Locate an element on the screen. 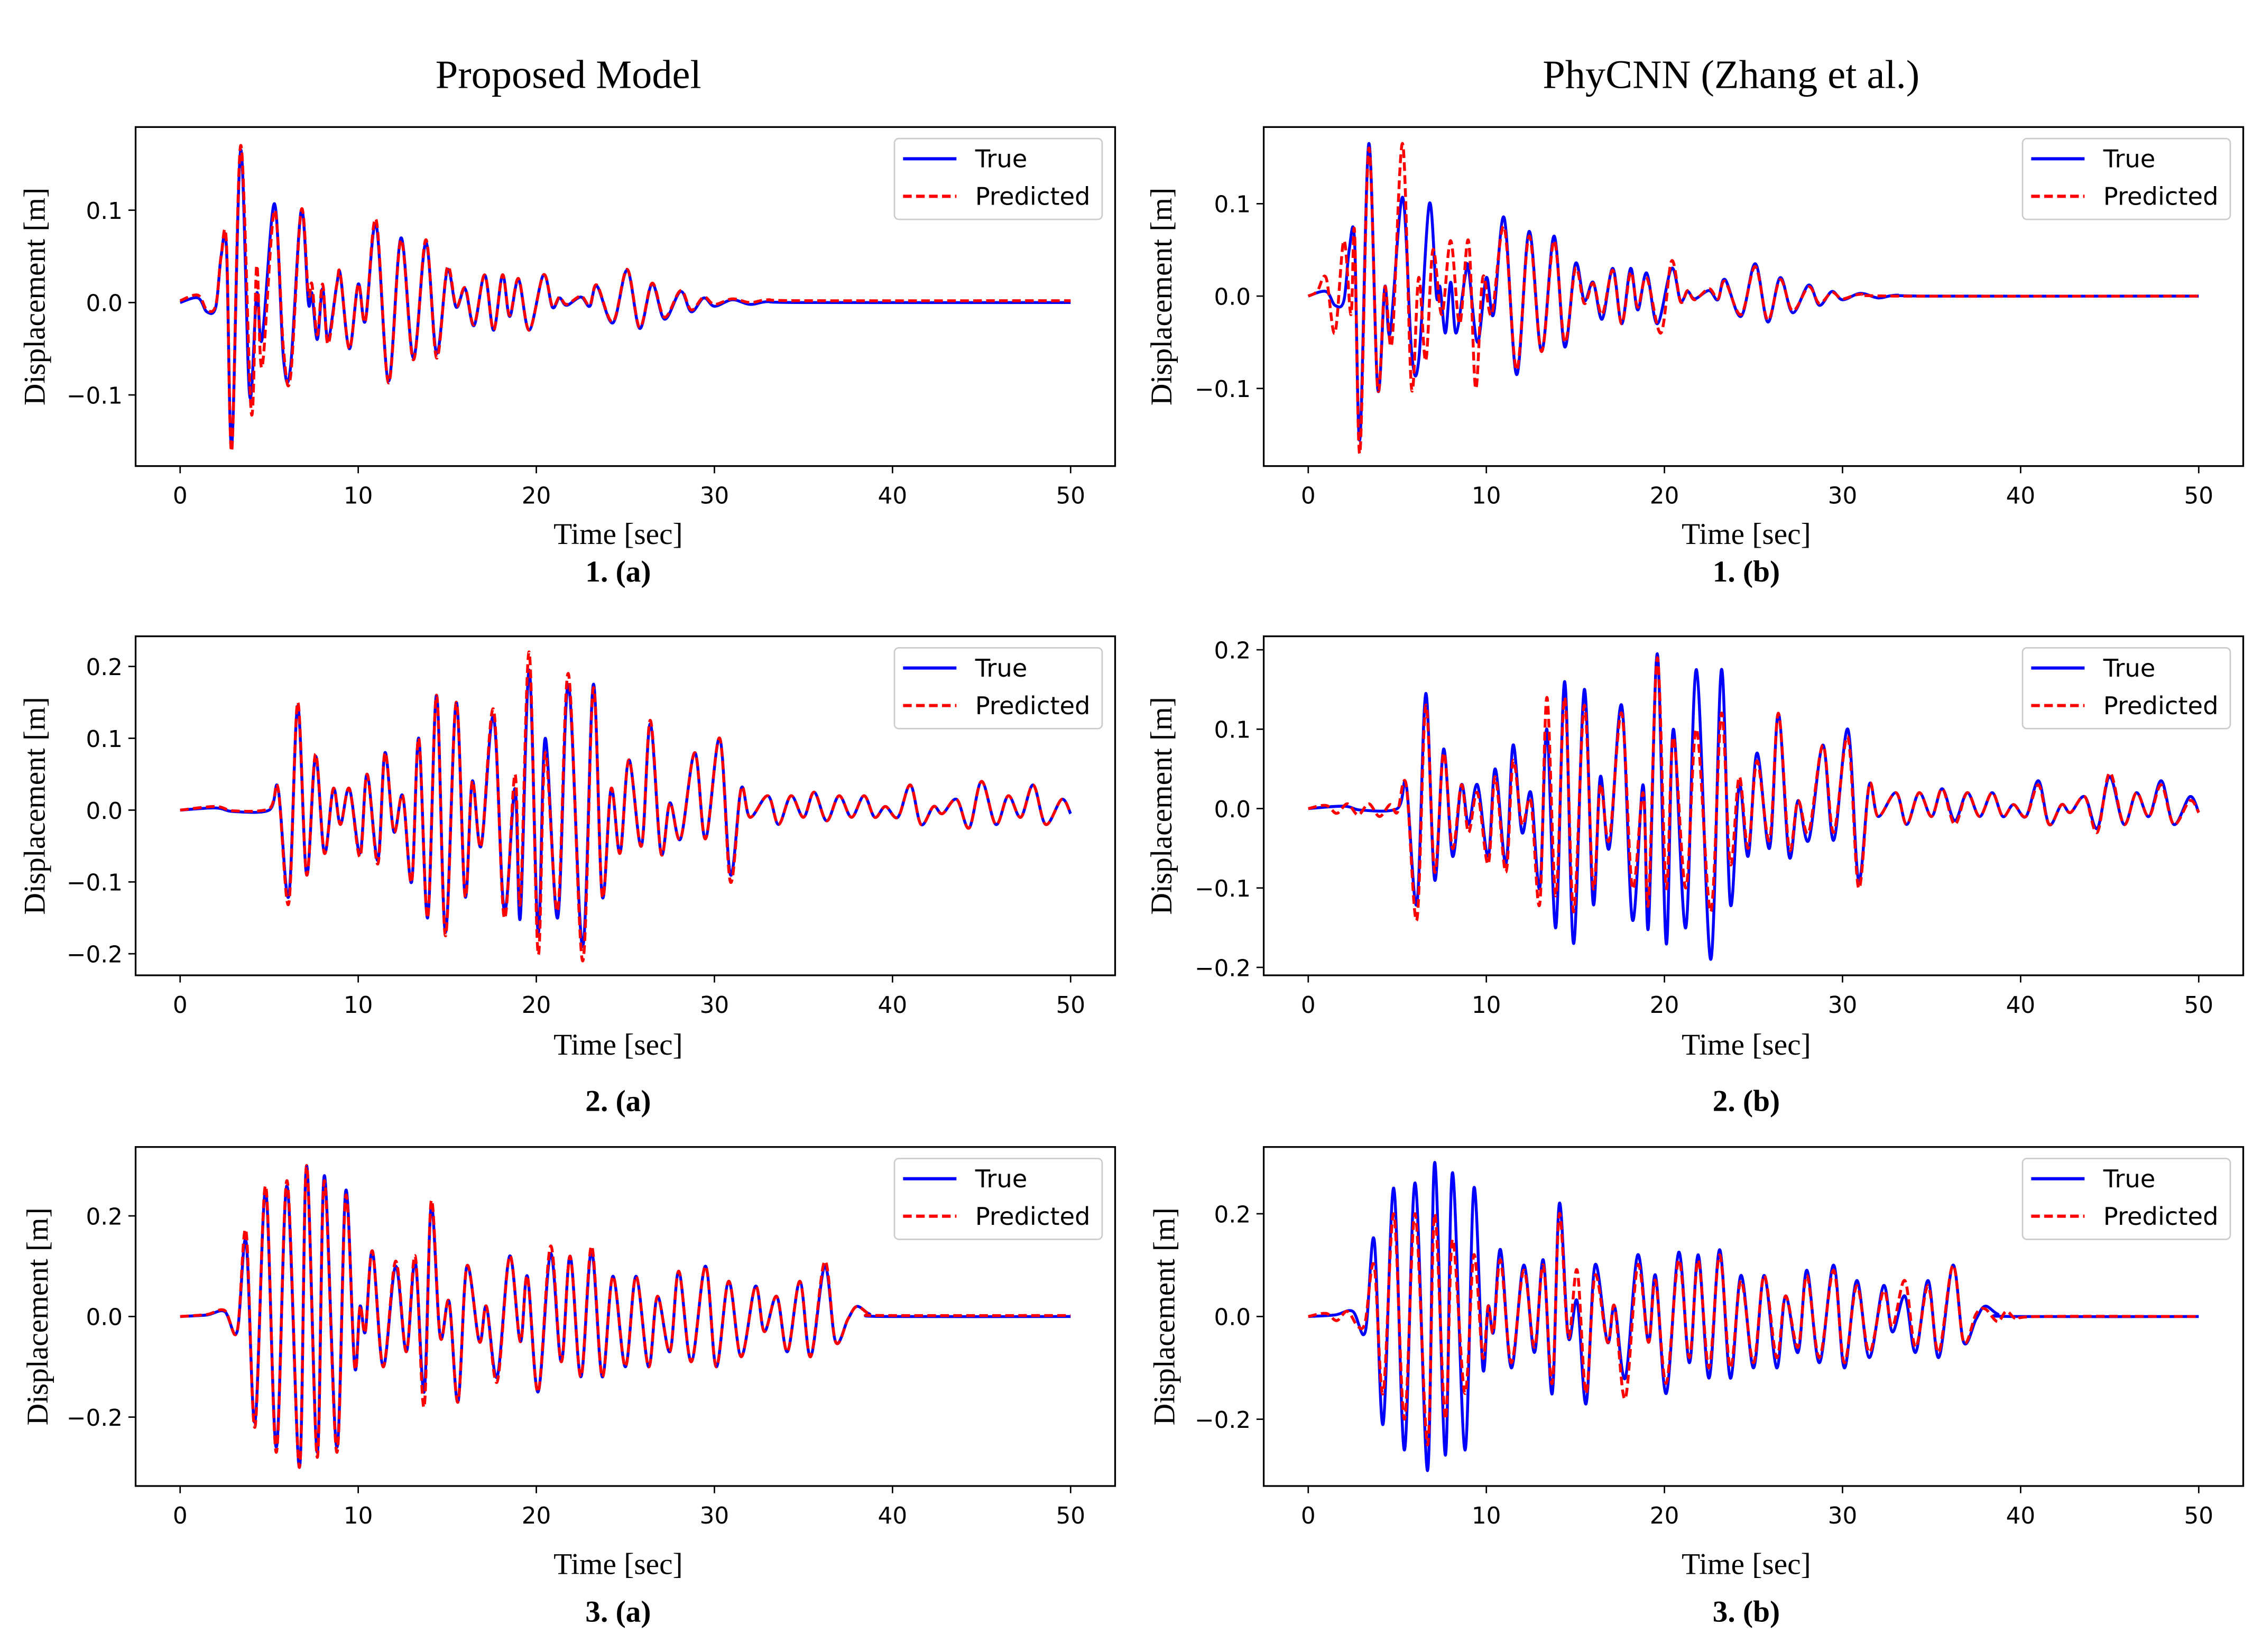  column-title-proposed-model: Proposed Model is located at coordinates (568, 75).